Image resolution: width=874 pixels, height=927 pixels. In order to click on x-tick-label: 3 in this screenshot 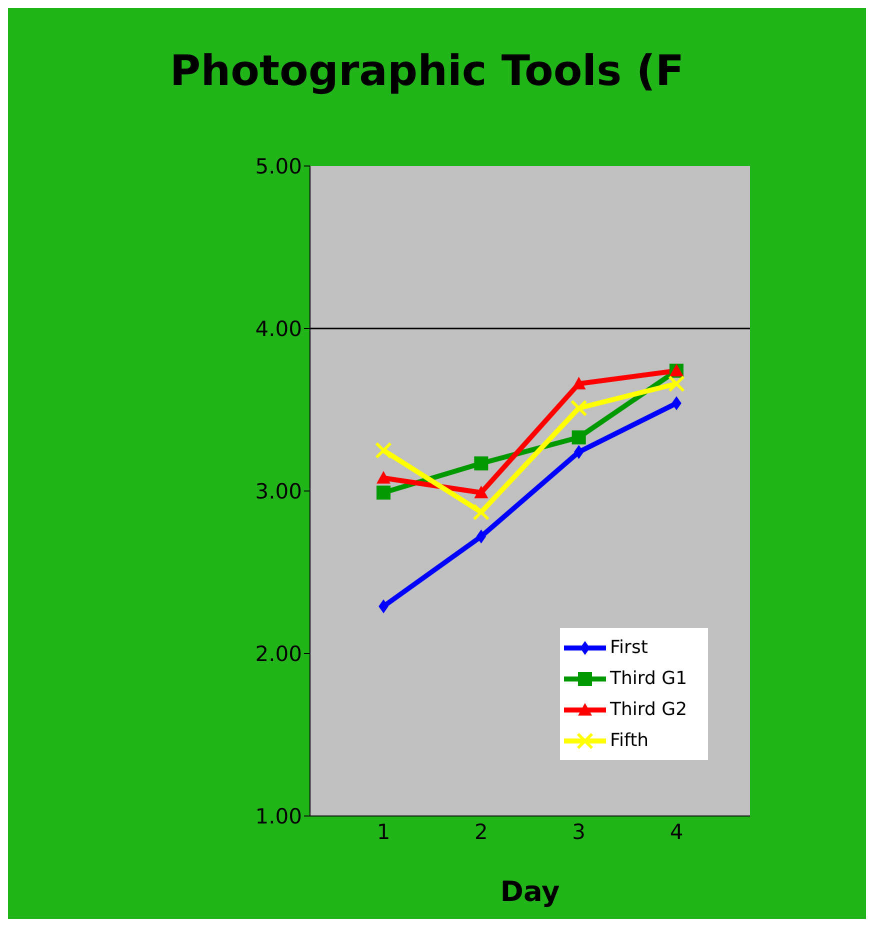, I will do `click(579, 832)`.